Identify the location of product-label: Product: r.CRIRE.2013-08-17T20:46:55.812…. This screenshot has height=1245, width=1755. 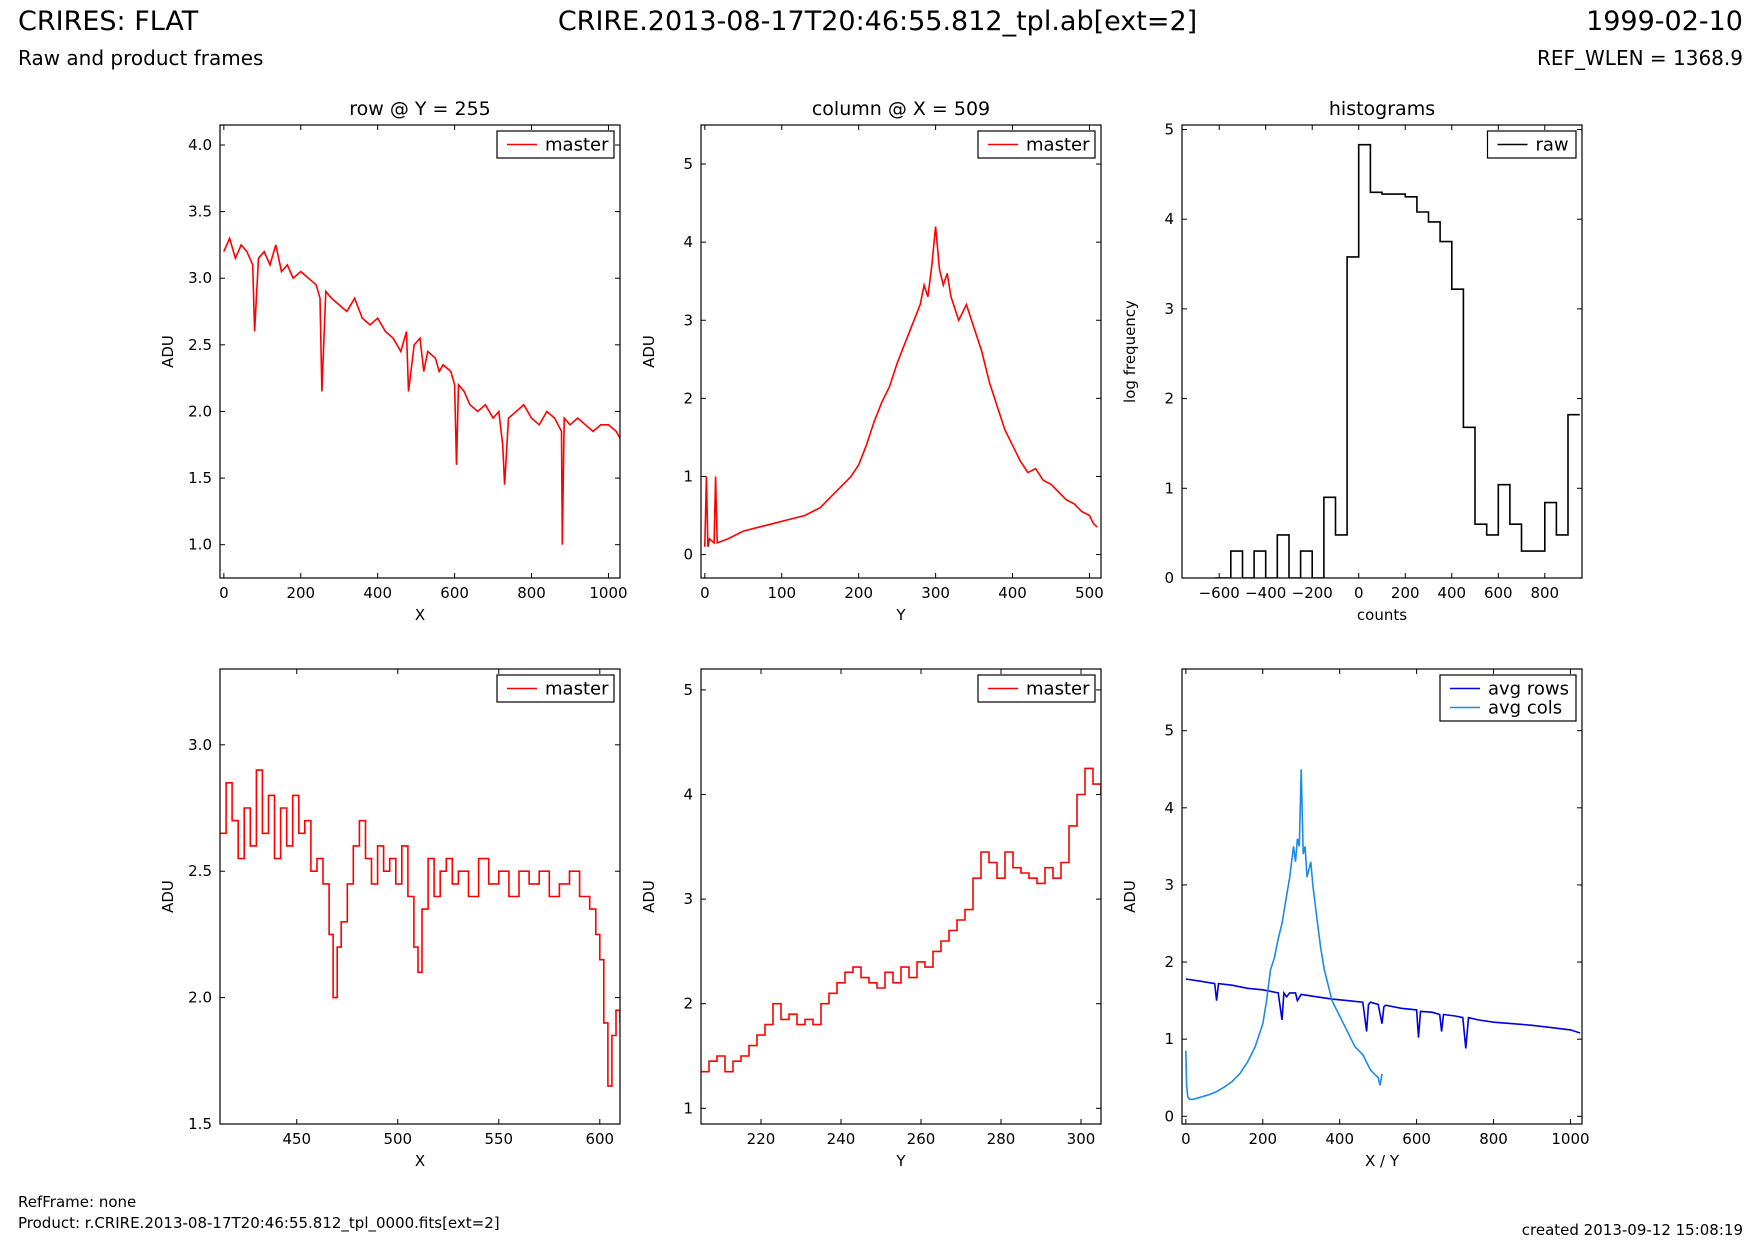
(259, 1223).